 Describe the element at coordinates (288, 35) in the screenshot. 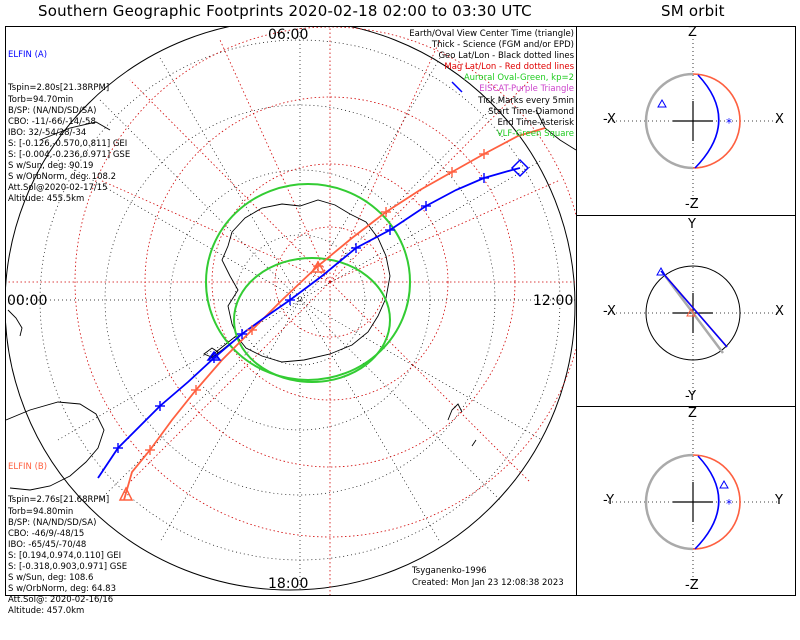

I see `hour-label-top: 06:00` at that location.